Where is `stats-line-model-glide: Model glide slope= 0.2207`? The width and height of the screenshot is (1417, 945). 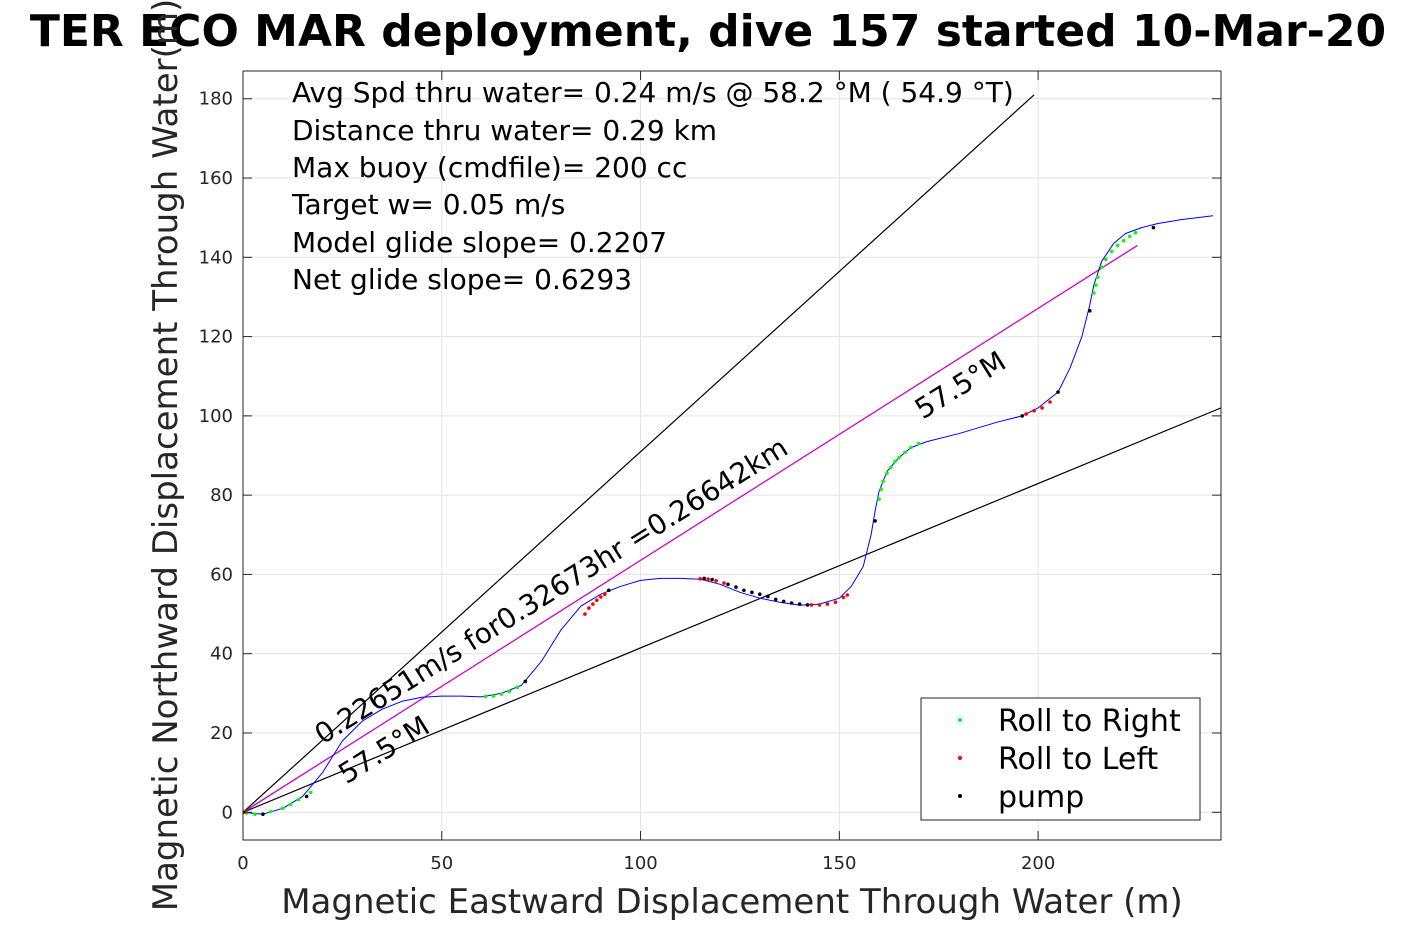 stats-line-model-glide: Model glide slope= 0.2207 is located at coordinates (479, 242).